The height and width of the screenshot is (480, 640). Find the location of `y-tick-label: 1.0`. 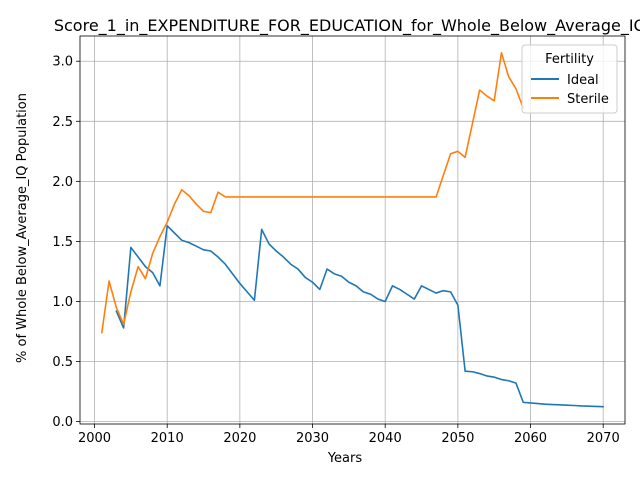

y-tick-label: 1.0 is located at coordinates (62, 302).